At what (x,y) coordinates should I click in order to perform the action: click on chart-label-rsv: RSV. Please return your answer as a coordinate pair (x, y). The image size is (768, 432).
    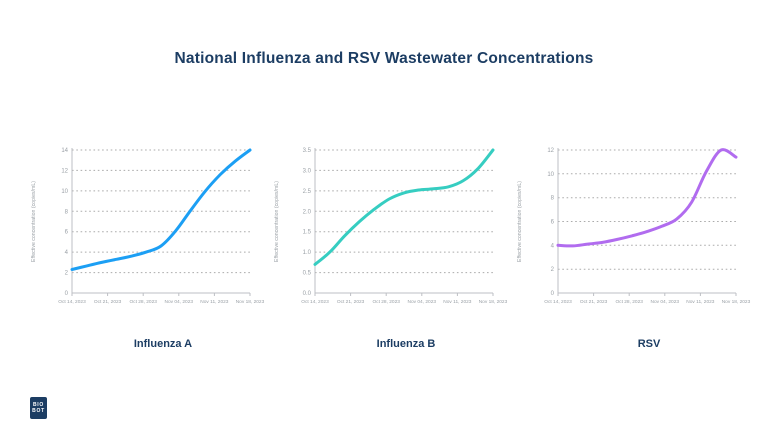
    Looking at the image, I should click on (649, 344).